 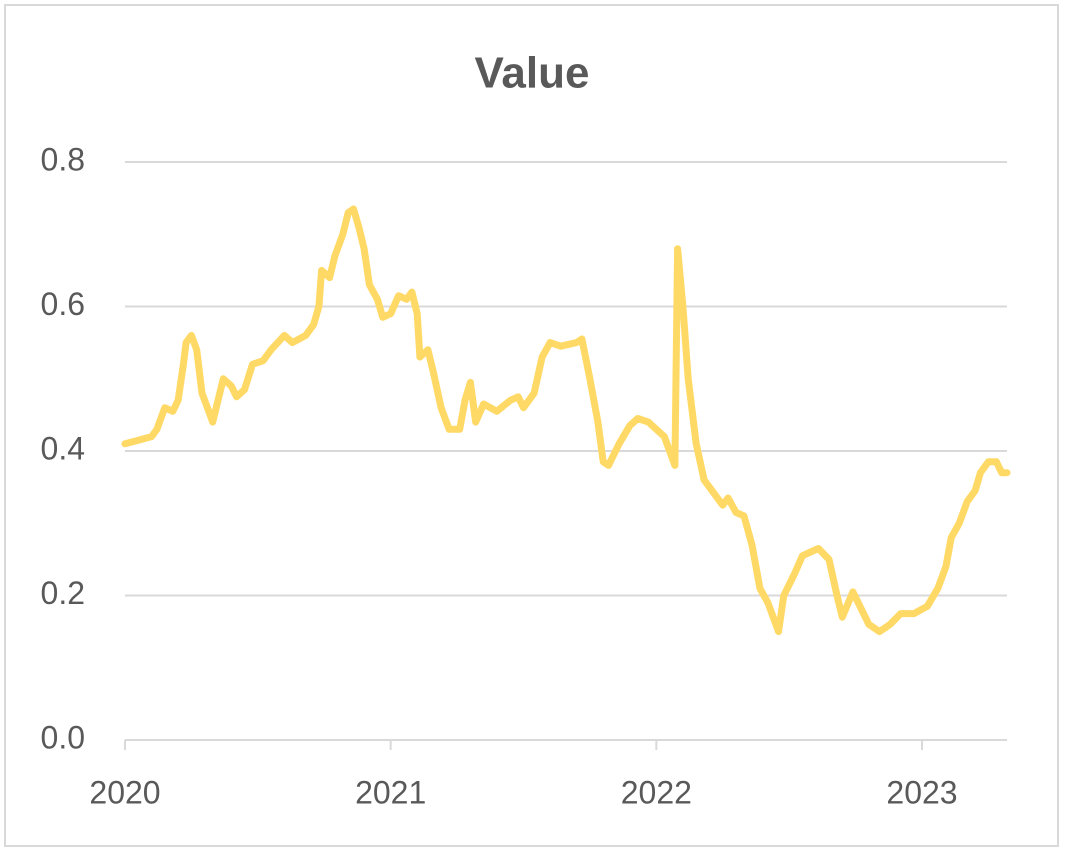 I want to click on y-tick-label: 0.4, so click(x=63, y=448).